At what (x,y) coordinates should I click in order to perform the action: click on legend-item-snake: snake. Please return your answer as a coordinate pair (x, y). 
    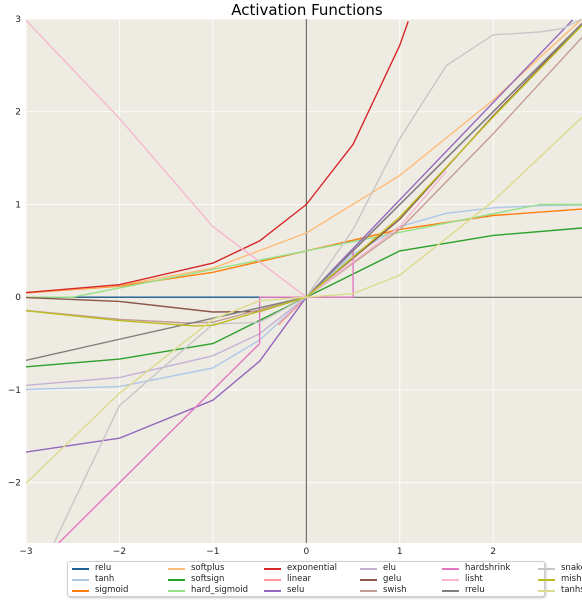
    Looking at the image, I should click on (560, 568).